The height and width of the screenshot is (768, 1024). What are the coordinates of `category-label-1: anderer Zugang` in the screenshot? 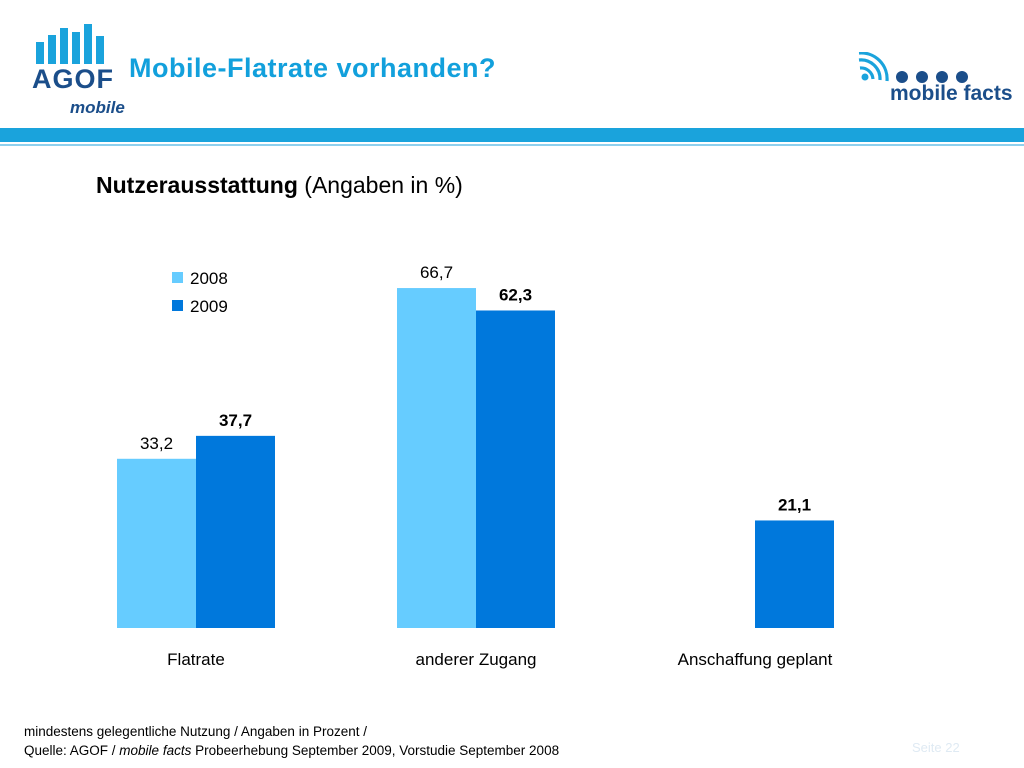 It's located at (476, 659).